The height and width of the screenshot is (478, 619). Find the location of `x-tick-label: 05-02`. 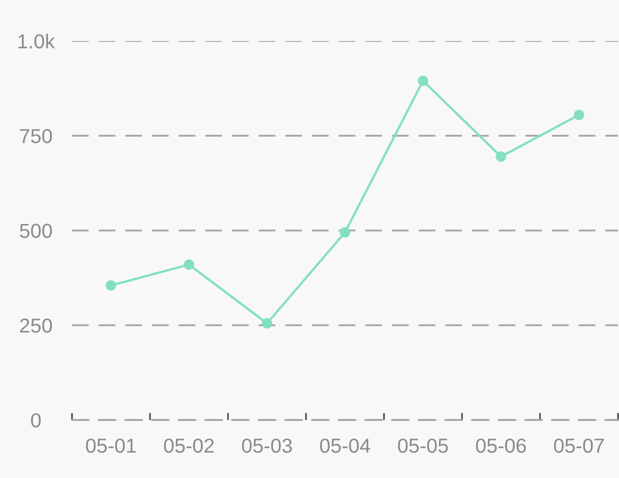

x-tick-label: 05-02 is located at coordinates (189, 445).